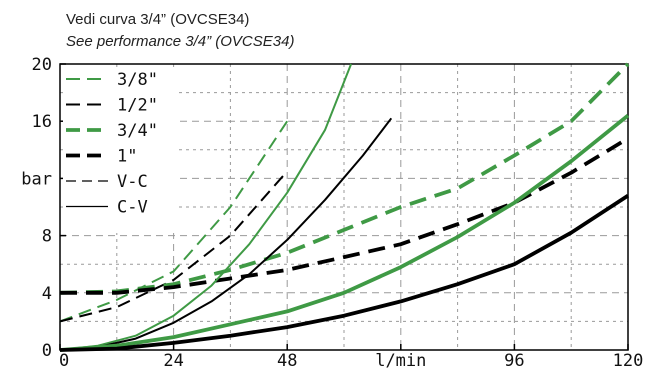  I want to click on x-tick-label: l/min, so click(400, 360).